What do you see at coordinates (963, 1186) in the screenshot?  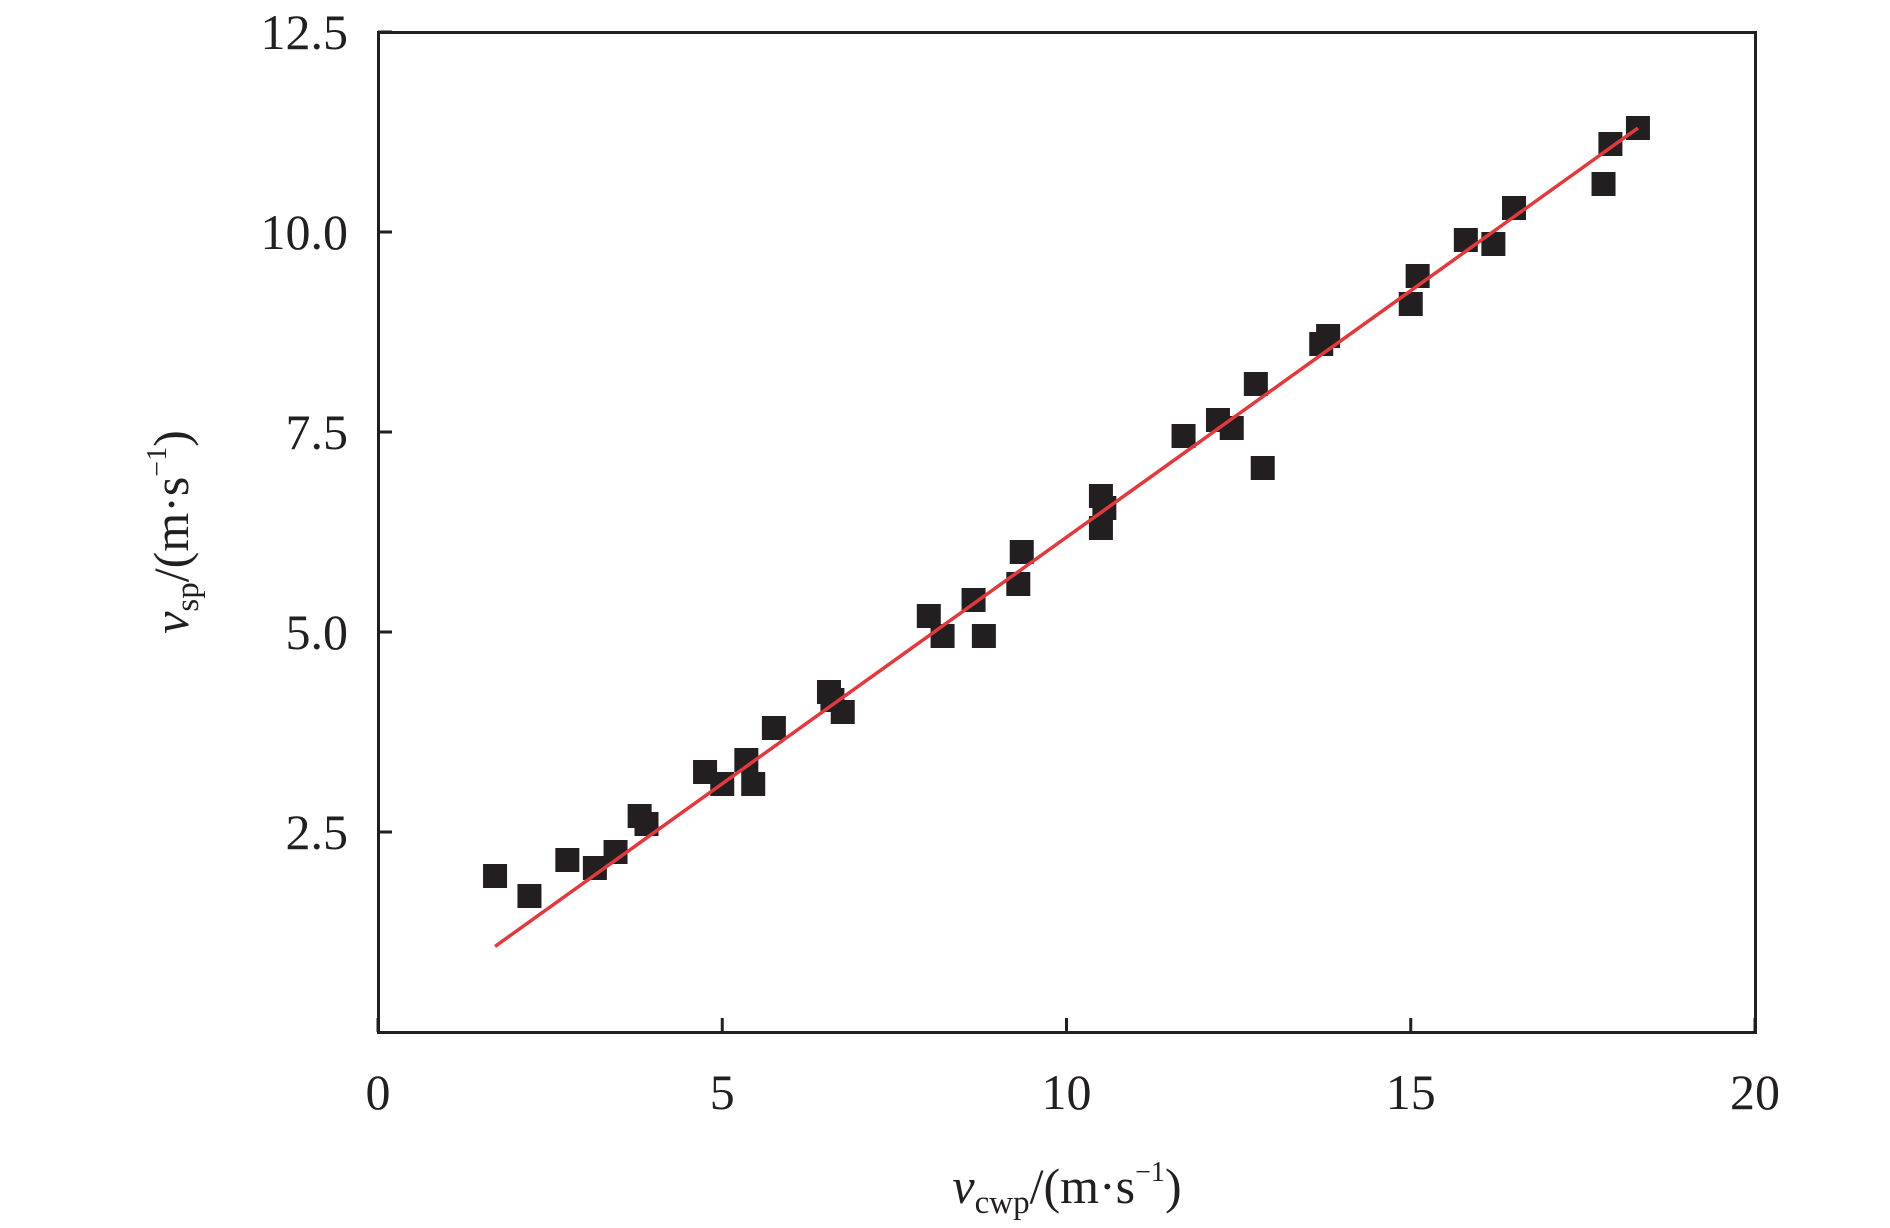 I see `x-axis-label-var: v` at bounding box center [963, 1186].